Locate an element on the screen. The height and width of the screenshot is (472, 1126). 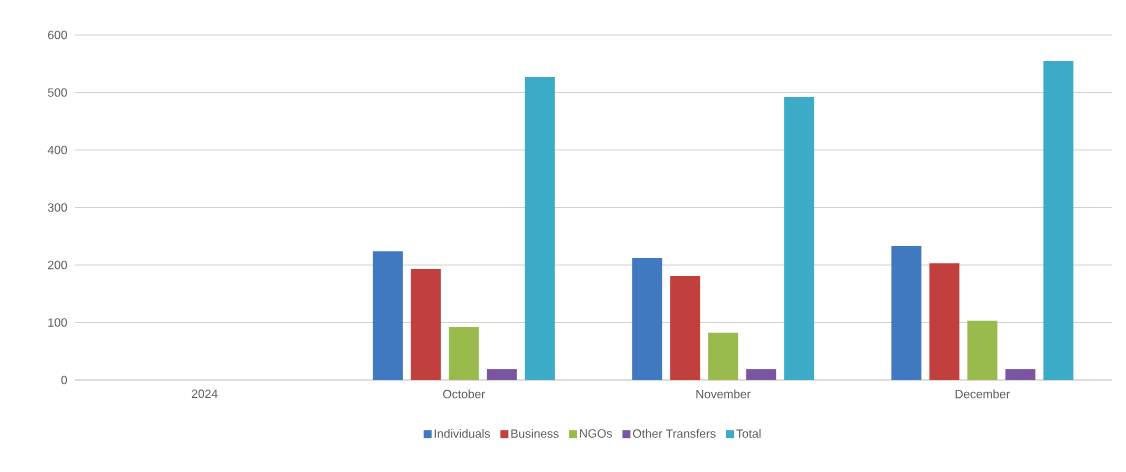
x-tick-label: November is located at coordinates (723, 394).